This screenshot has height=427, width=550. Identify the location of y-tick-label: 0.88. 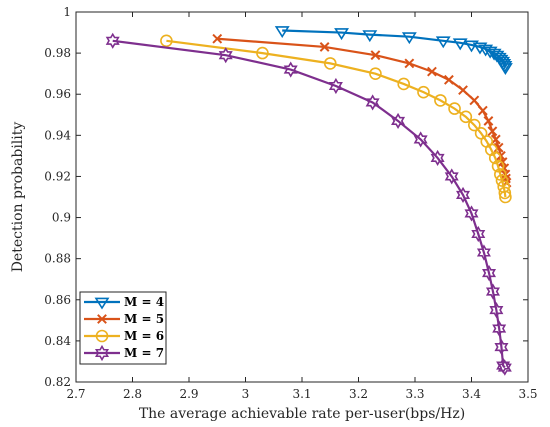
(57, 259).